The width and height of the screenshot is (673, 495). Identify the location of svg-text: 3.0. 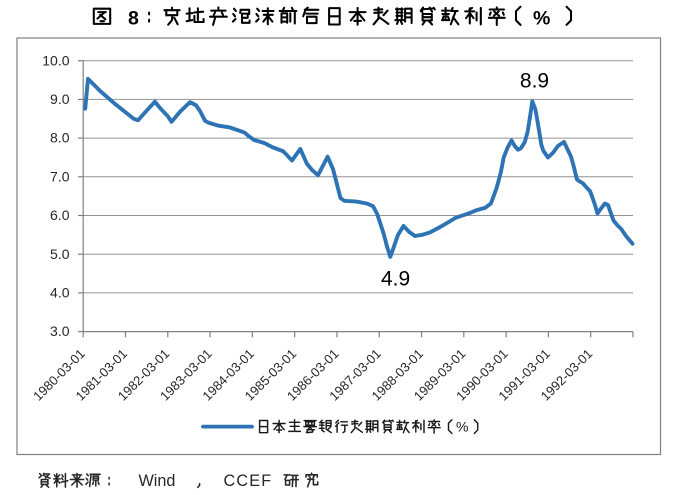
(60, 331).